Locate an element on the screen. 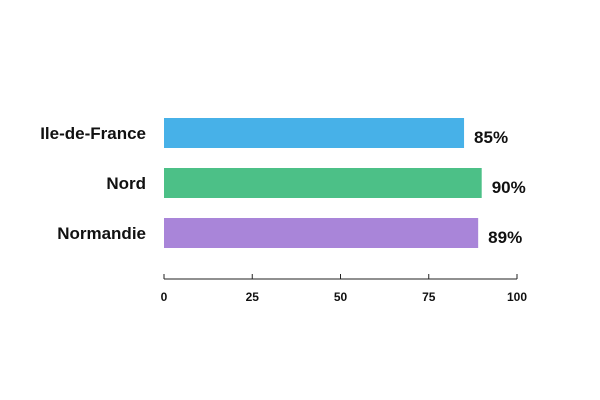  category-labels: Ile-de-France Nord Normandie is located at coordinates (93, 183).